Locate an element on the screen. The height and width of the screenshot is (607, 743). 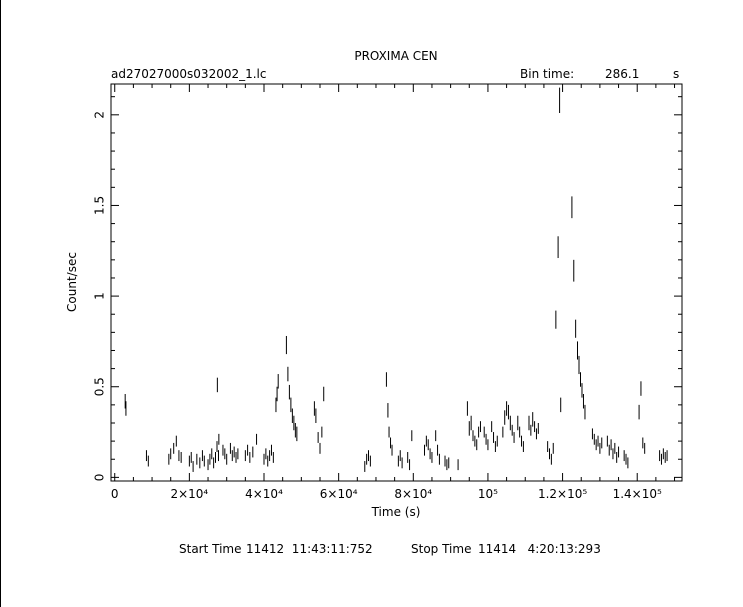
stop-time-value: 11414 4:20:13:293 is located at coordinates (539, 549).